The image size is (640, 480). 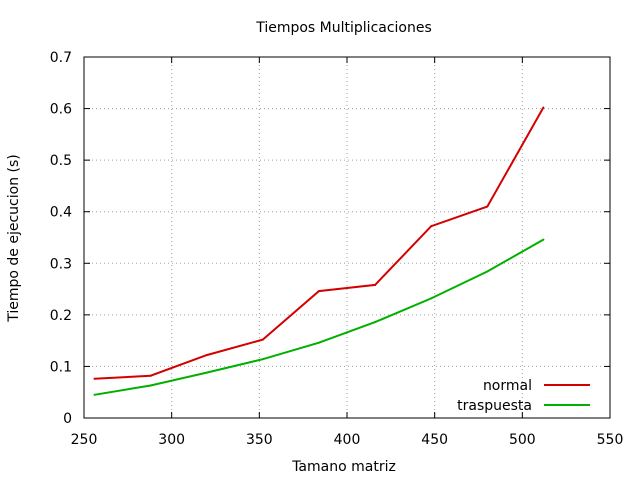 What do you see at coordinates (523, 396) in the screenshot?
I see `legend: normal traspuesta` at bounding box center [523, 396].